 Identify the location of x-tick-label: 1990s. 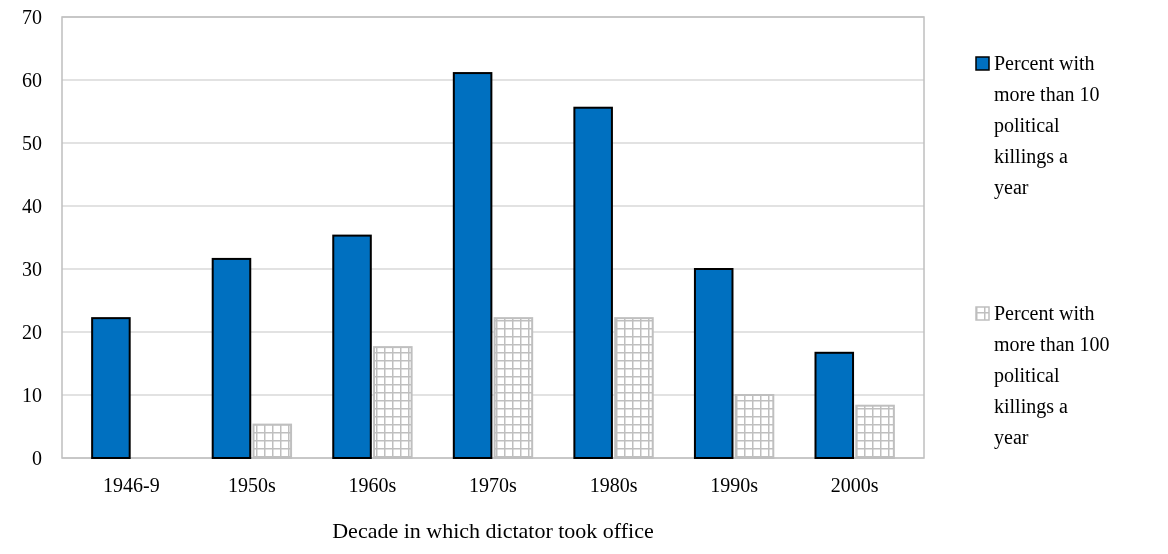
(734, 485).